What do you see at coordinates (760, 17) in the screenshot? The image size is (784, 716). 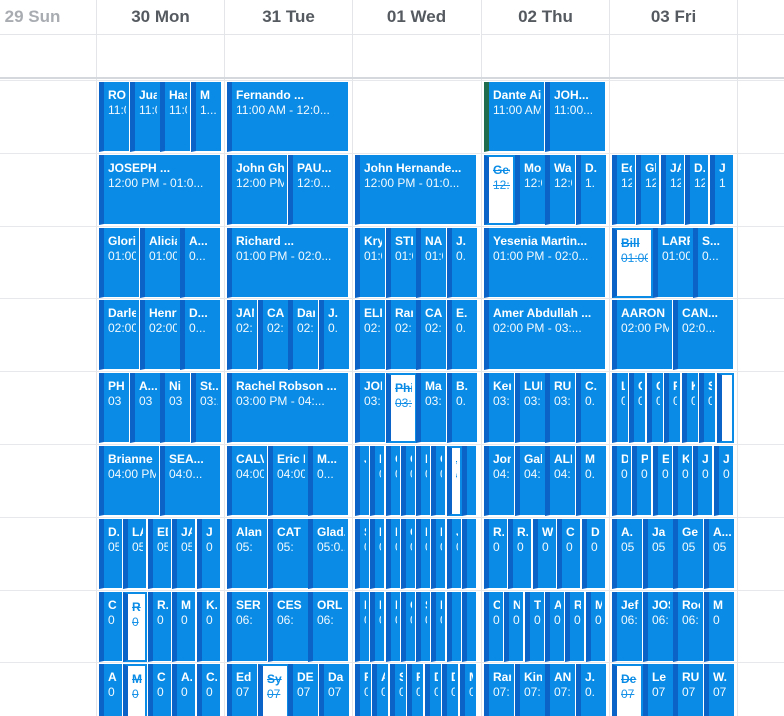 I see `day-header-6: 0` at bounding box center [760, 17].